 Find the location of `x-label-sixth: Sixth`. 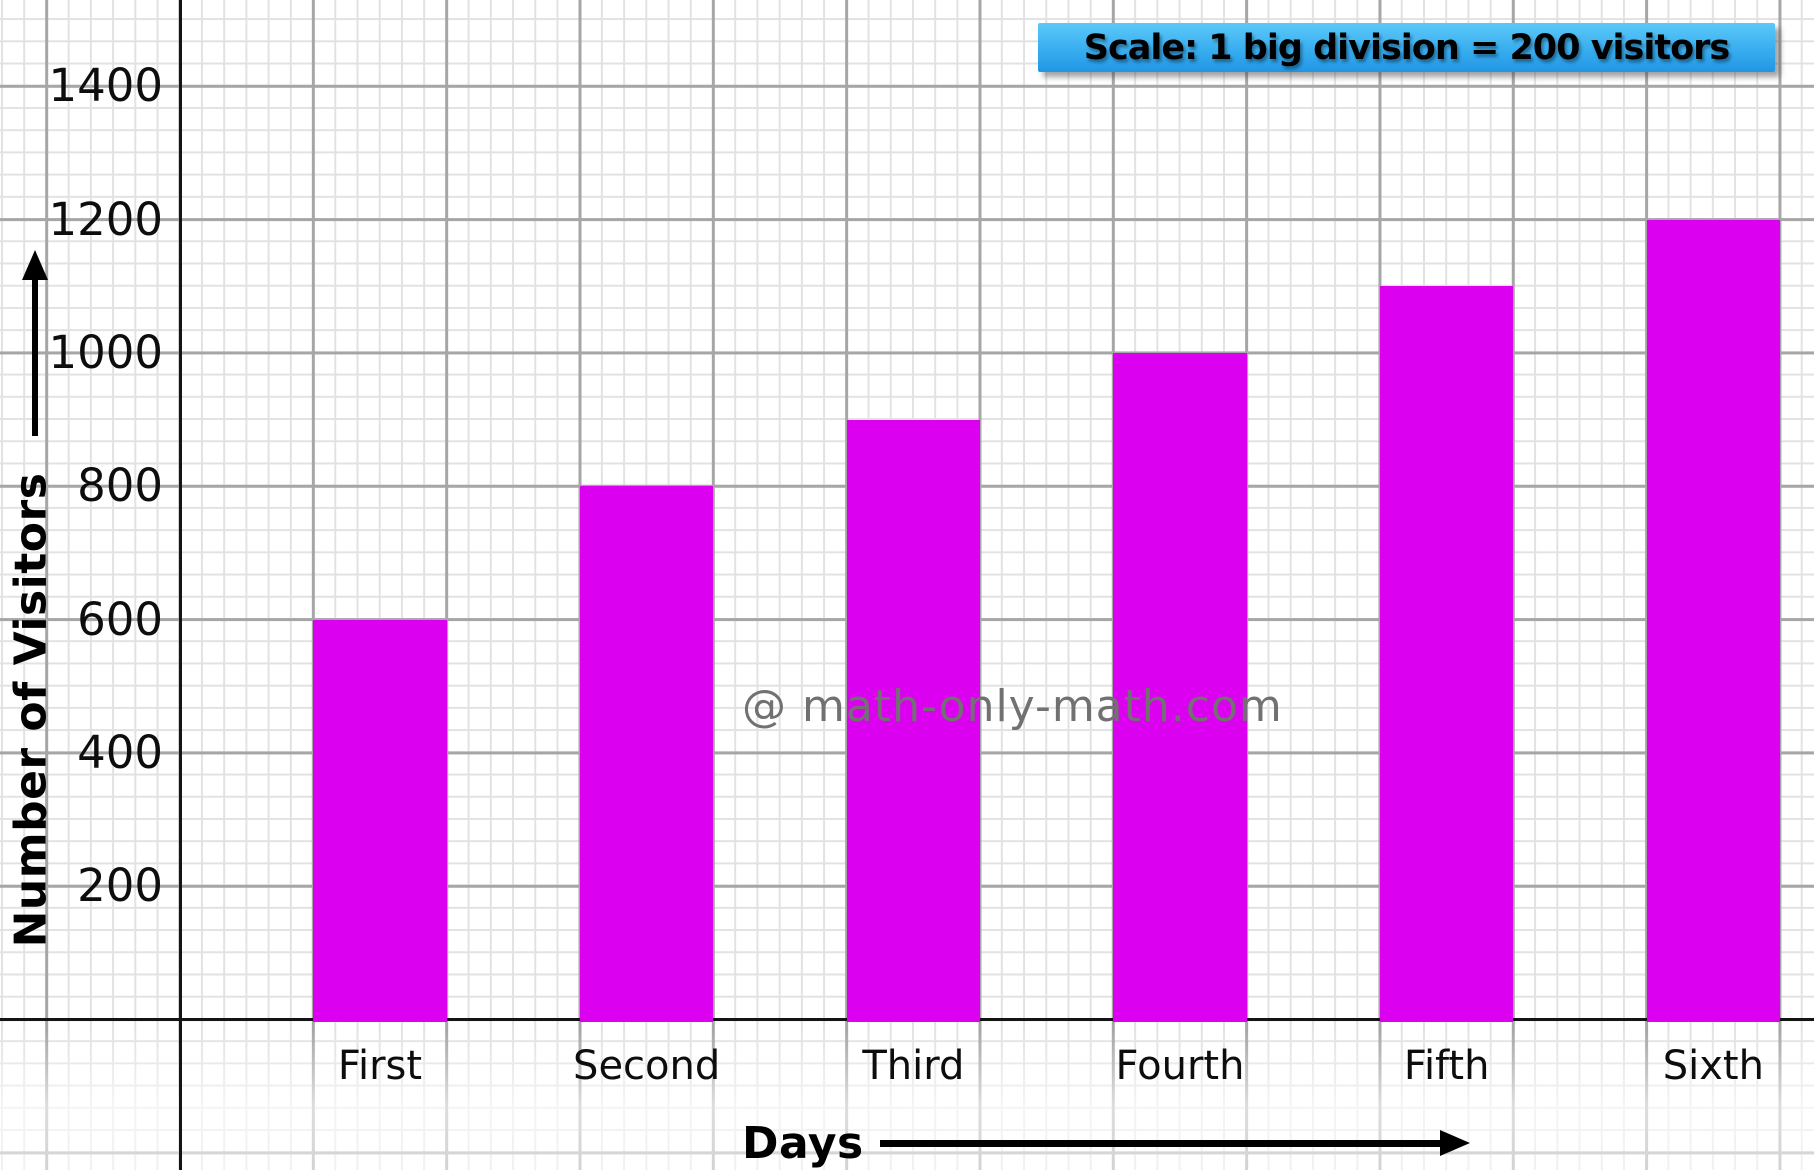

x-label-sixth: Sixth is located at coordinates (1713, 1066).